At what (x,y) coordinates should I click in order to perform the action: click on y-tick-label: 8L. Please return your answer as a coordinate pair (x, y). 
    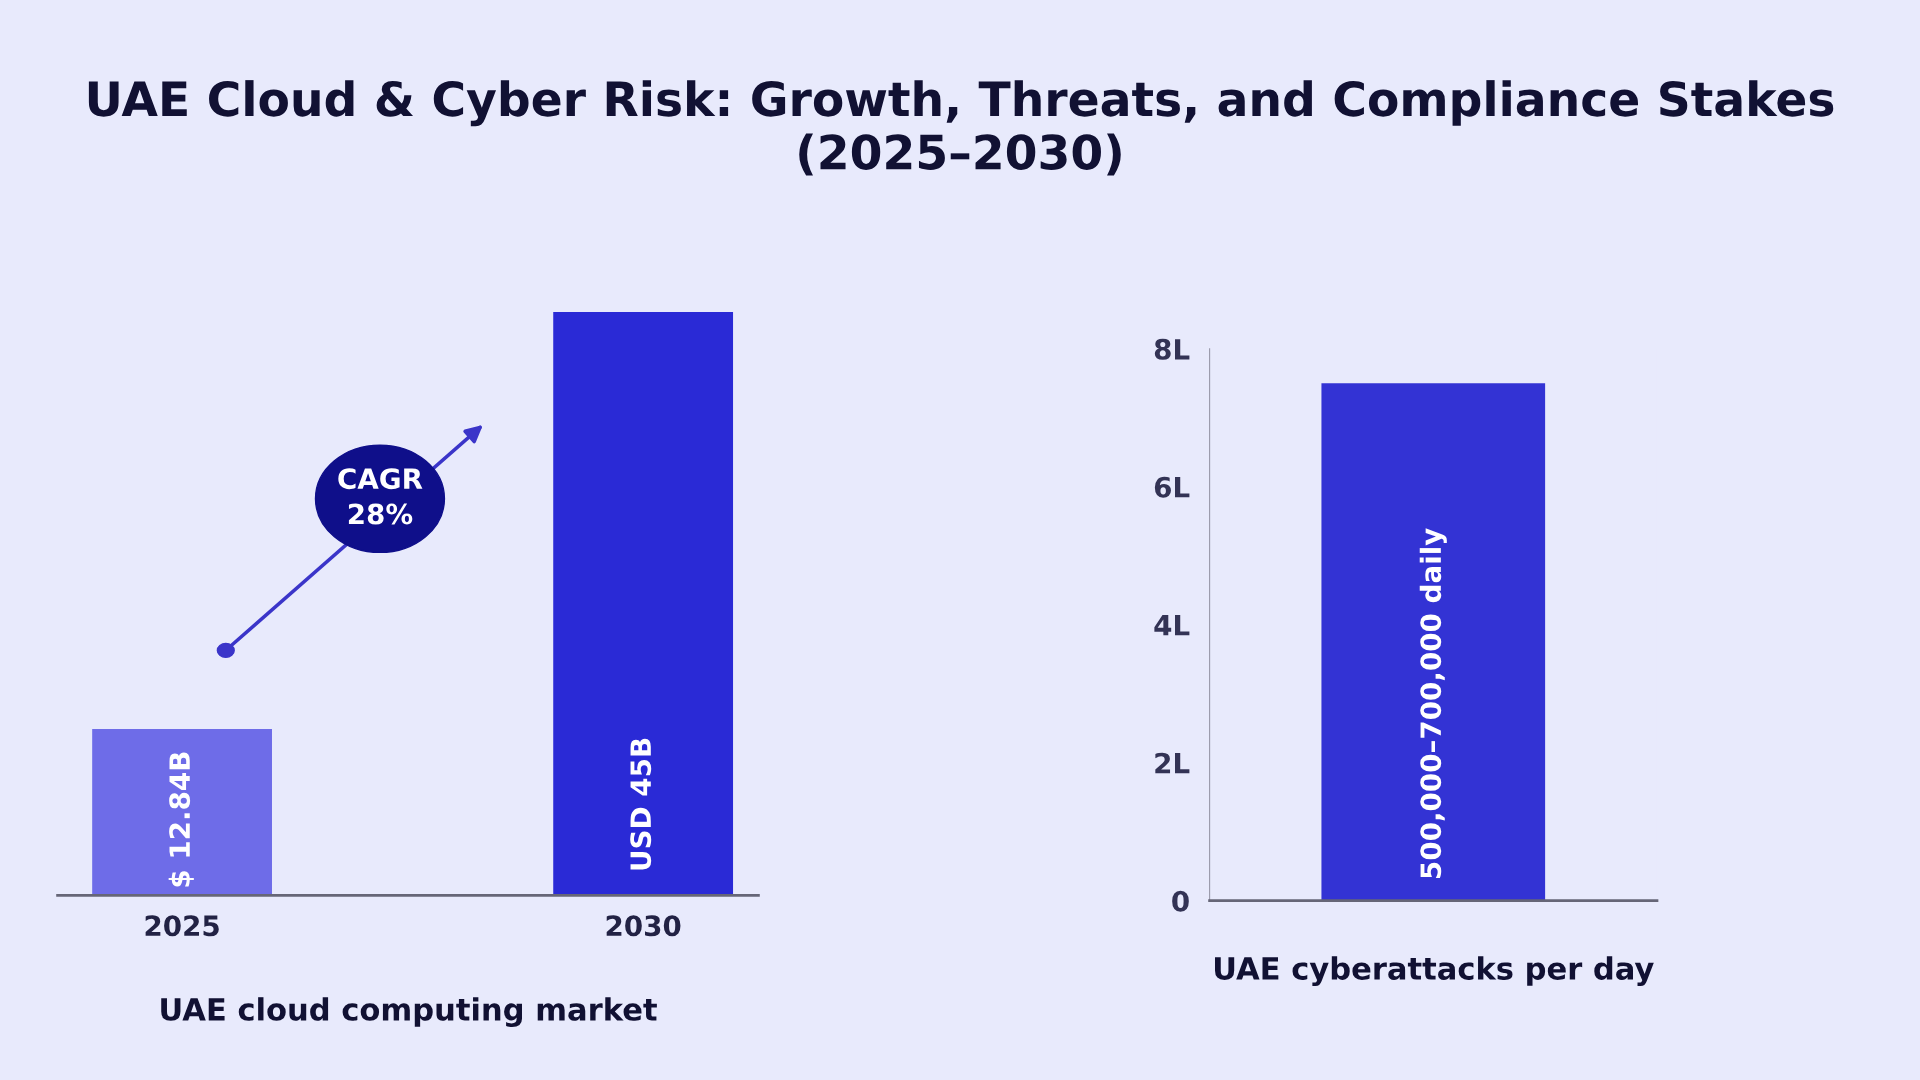
    Looking at the image, I should click on (1172, 349).